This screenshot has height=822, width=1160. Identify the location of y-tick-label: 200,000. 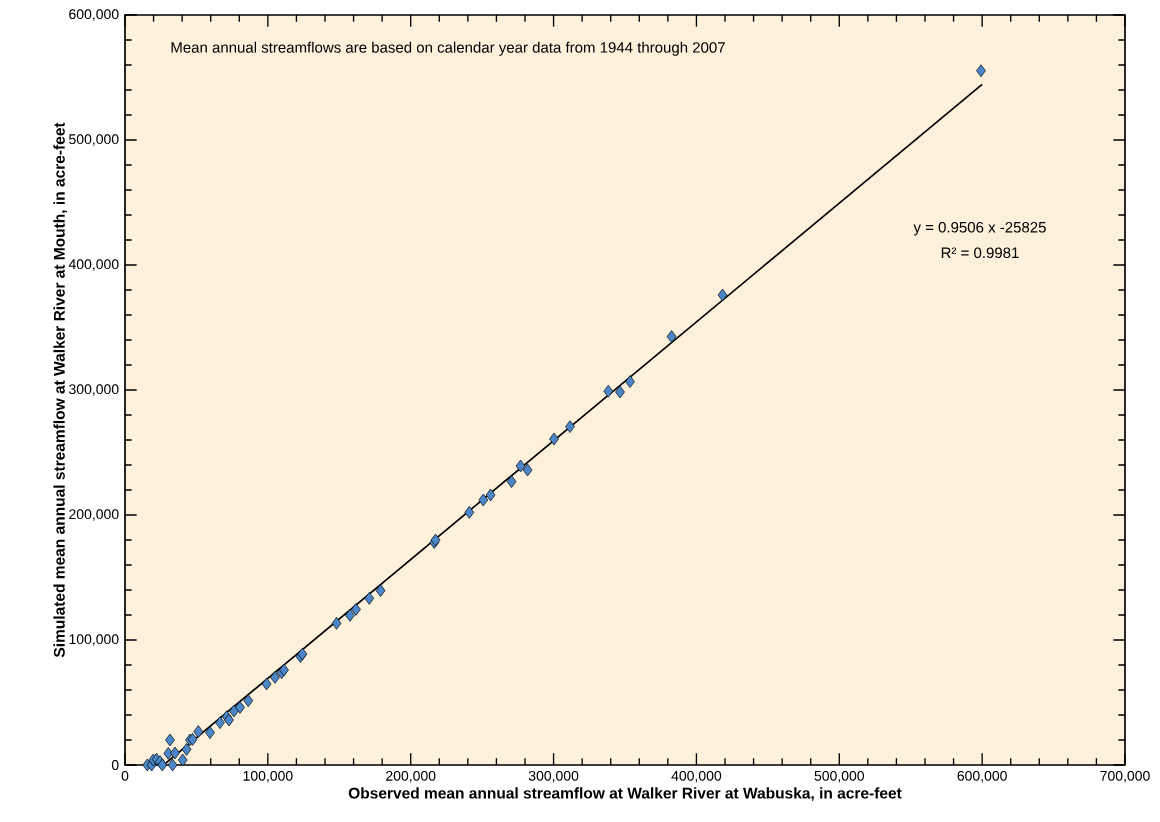
(94, 515).